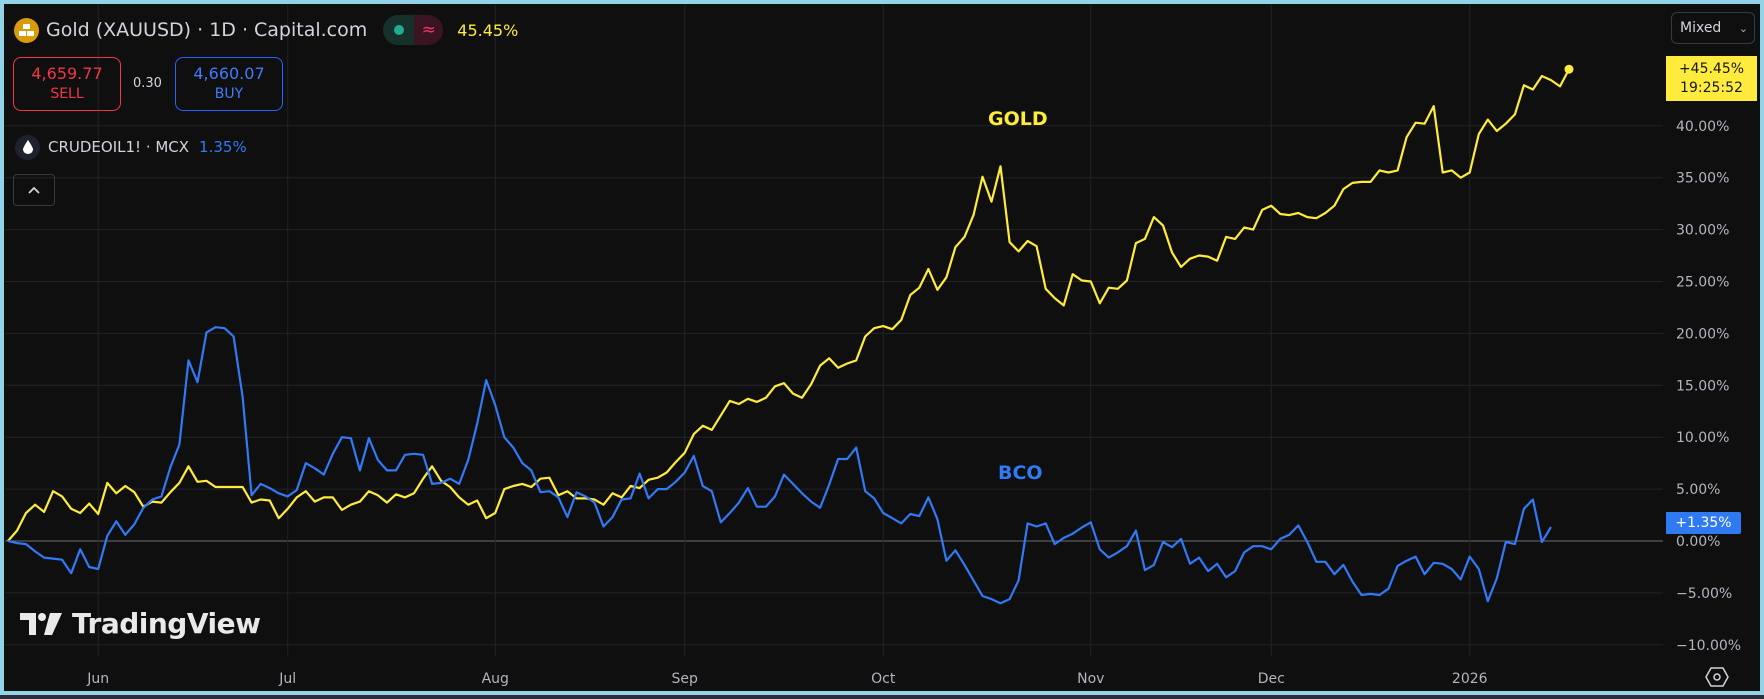 The width and height of the screenshot is (1764, 699). Describe the element at coordinates (27, 147) in the screenshot. I see `oil-drop-icon` at that location.